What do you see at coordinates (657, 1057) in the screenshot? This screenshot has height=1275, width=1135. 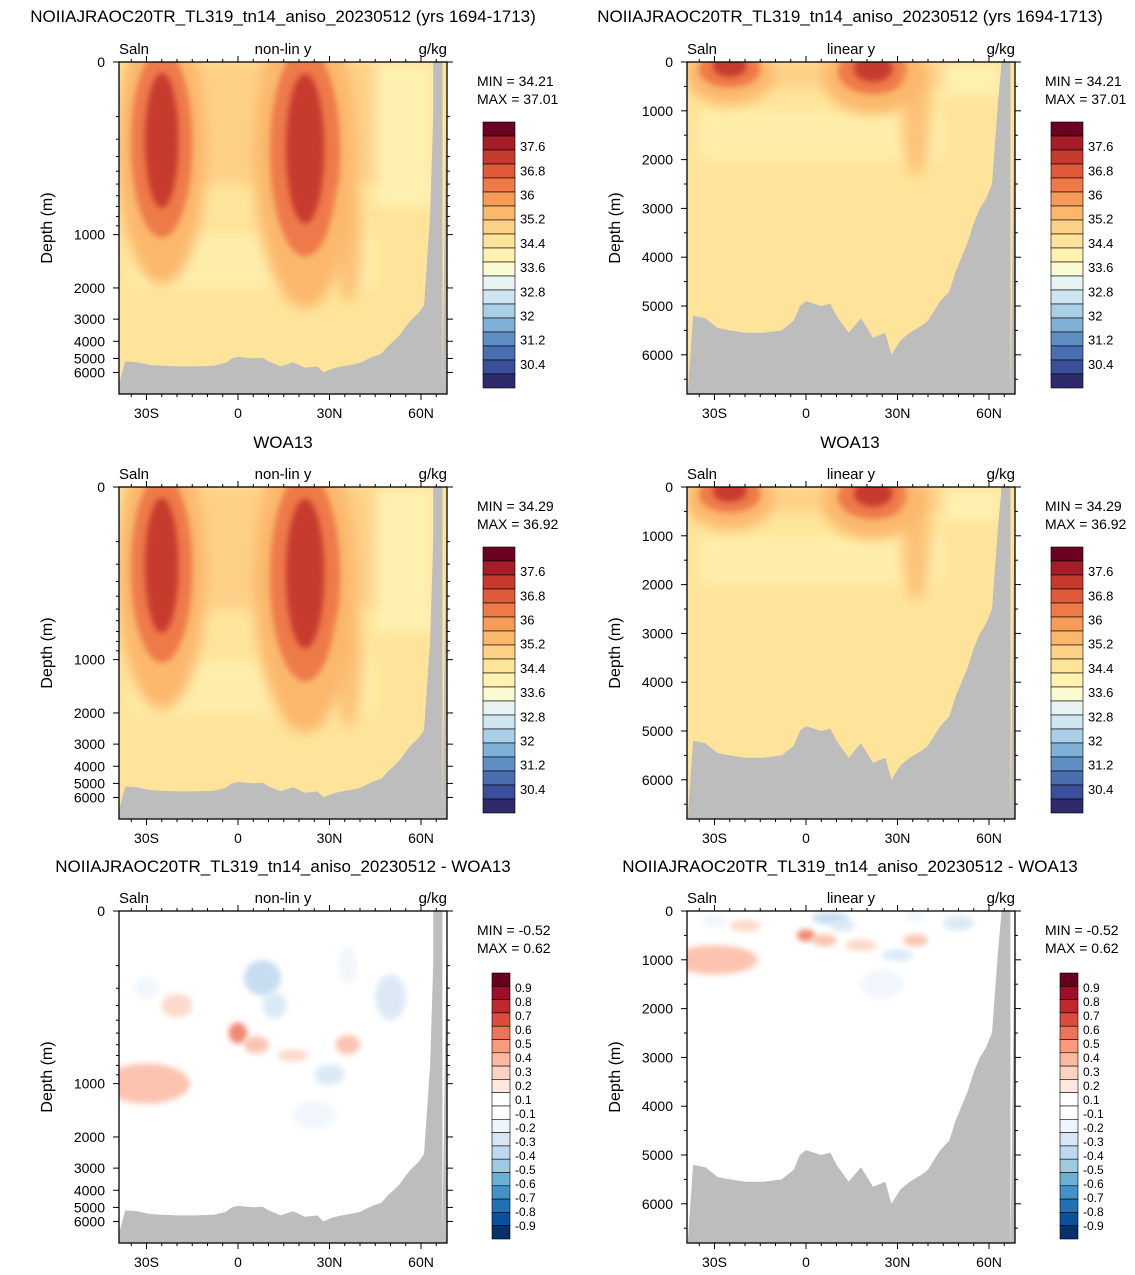 I see `y-tick-label: 3000` at bounding box center [657, 1057].